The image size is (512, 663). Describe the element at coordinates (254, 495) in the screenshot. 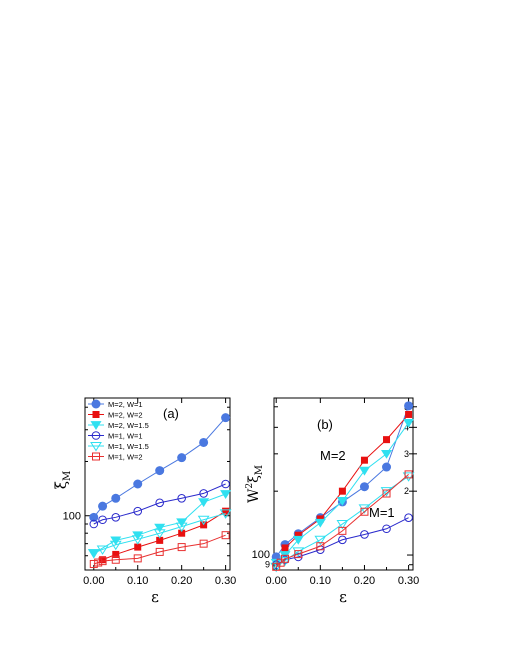

I see `y-axis-label-b-main: W` at that location.